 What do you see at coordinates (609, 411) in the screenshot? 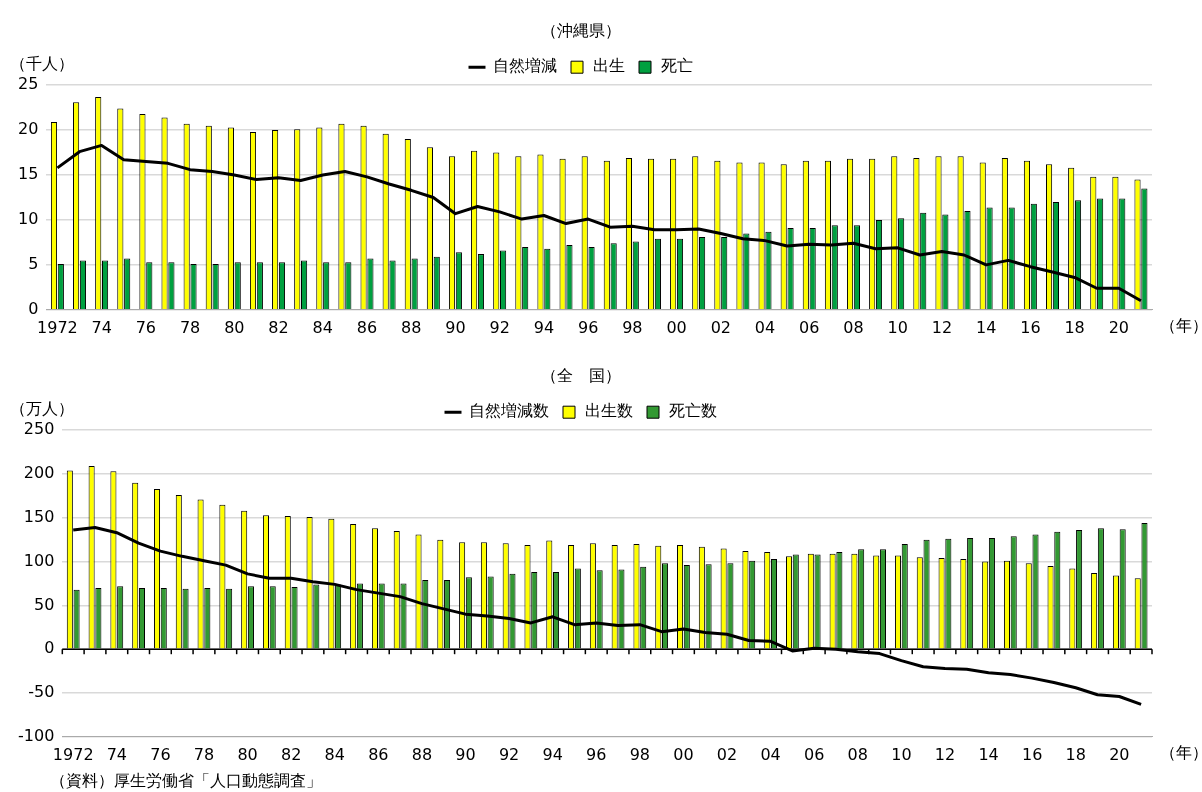
I see `legend-label: 出生数` at bounding box center [609, 411].